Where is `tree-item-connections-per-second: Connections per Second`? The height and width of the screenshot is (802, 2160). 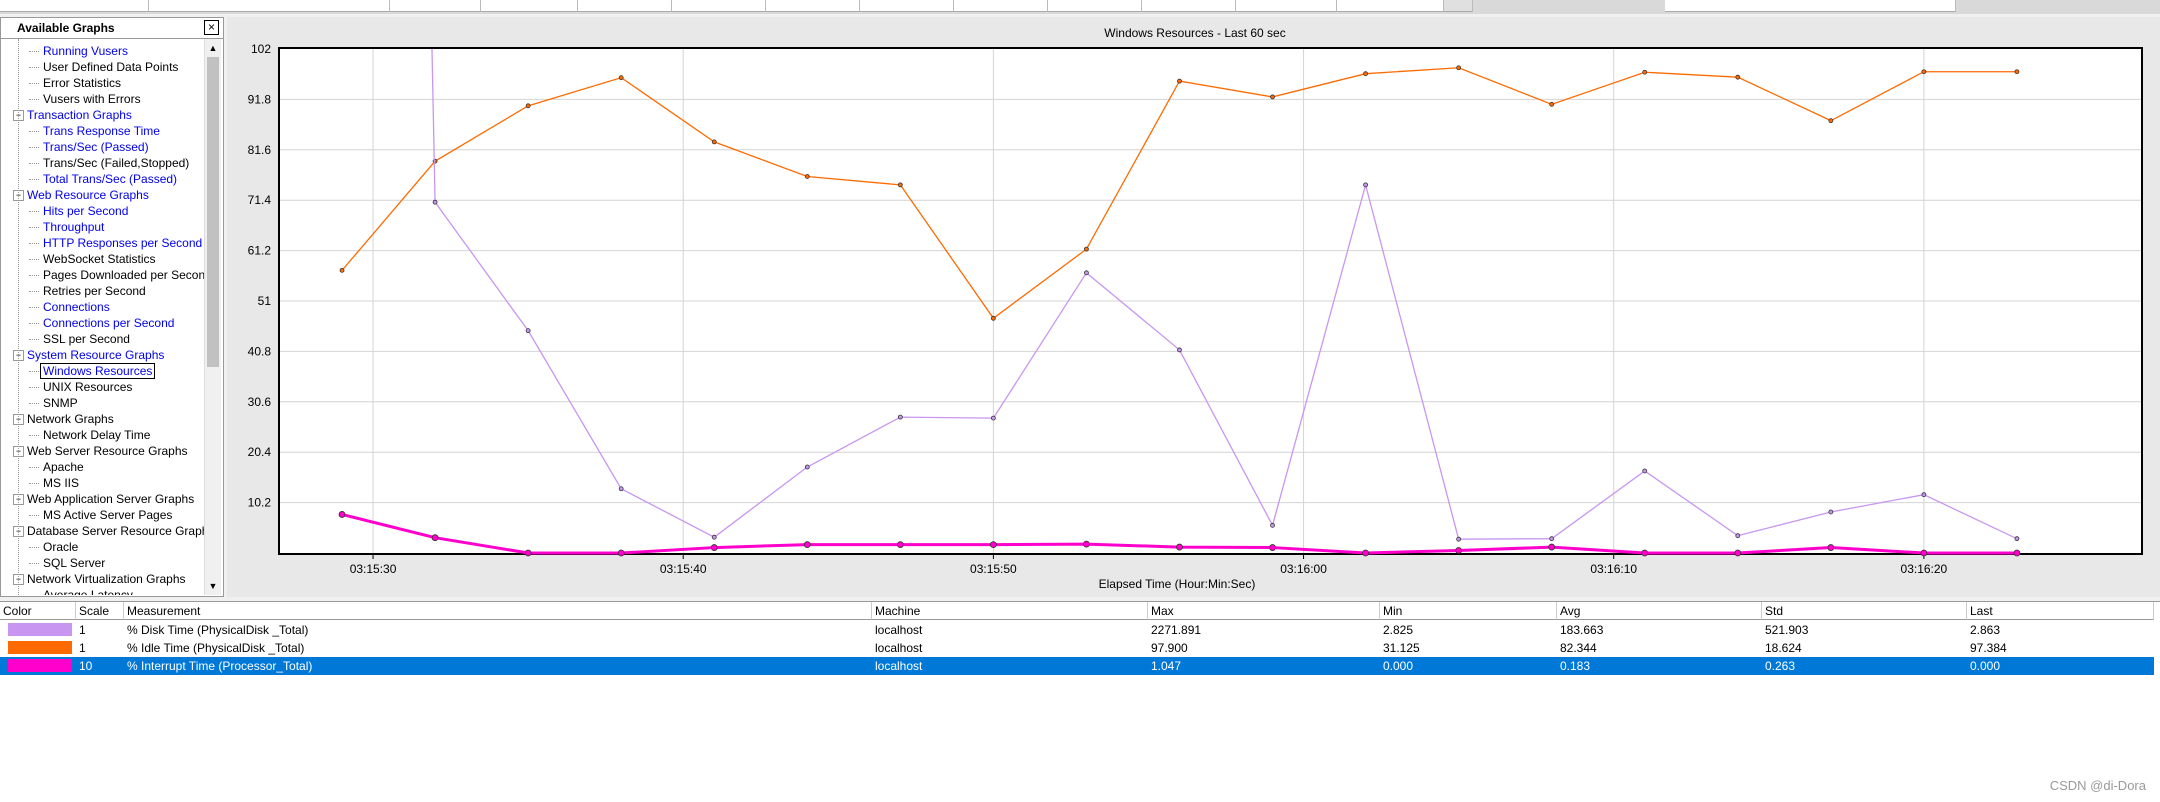
tree-item-connections-per-second: Connections per Second is located at coordinates (109, 323).